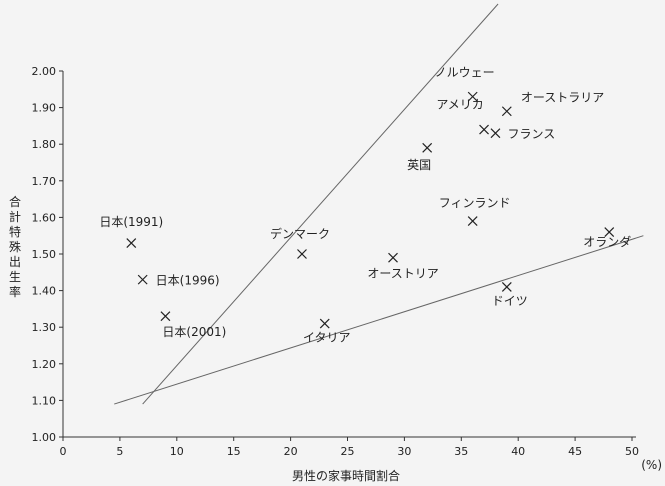 The image size is (665, 486). I want to click on y-tick-label: 1.30, so click(44, 327).